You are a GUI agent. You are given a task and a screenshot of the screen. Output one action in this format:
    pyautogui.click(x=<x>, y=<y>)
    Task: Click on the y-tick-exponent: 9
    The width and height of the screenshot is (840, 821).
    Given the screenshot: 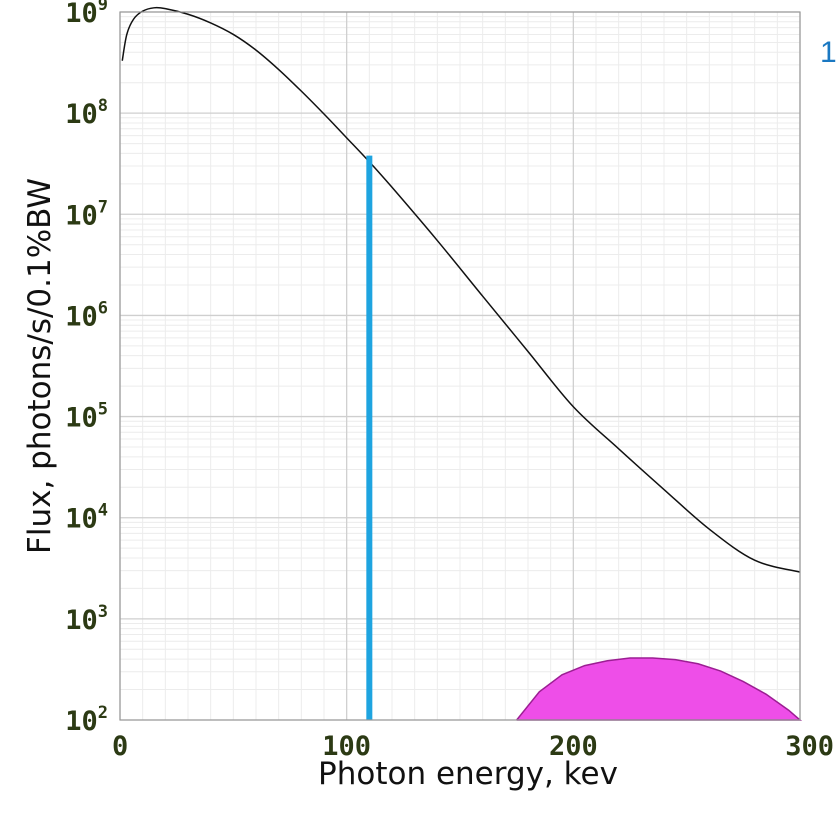 What is the action you would take?
    pyautogui.click(x=103, y=7)
    